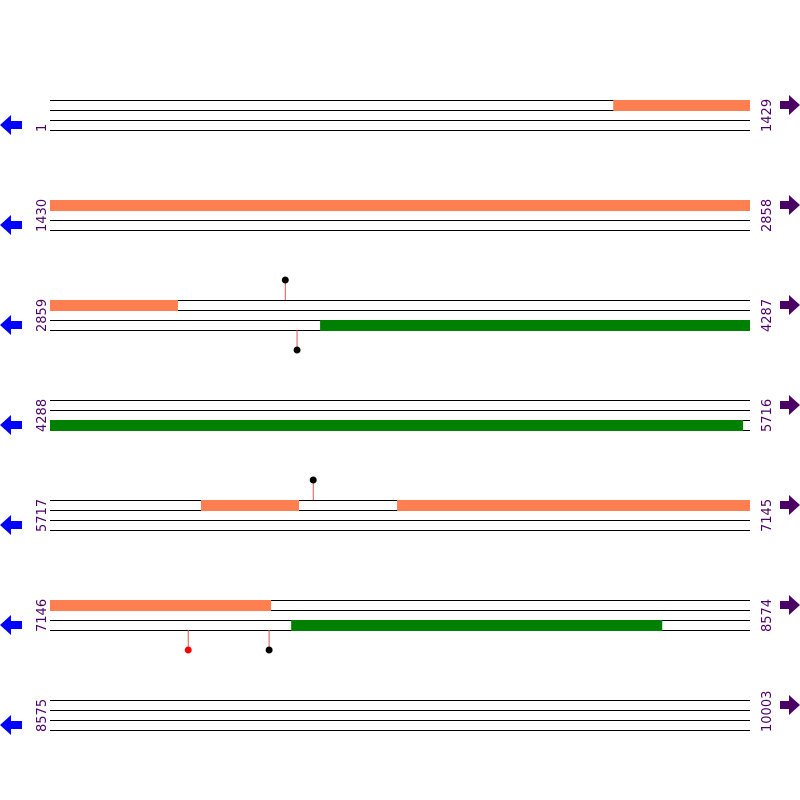  I want to click on start-label: 7146, so click(42, 615).